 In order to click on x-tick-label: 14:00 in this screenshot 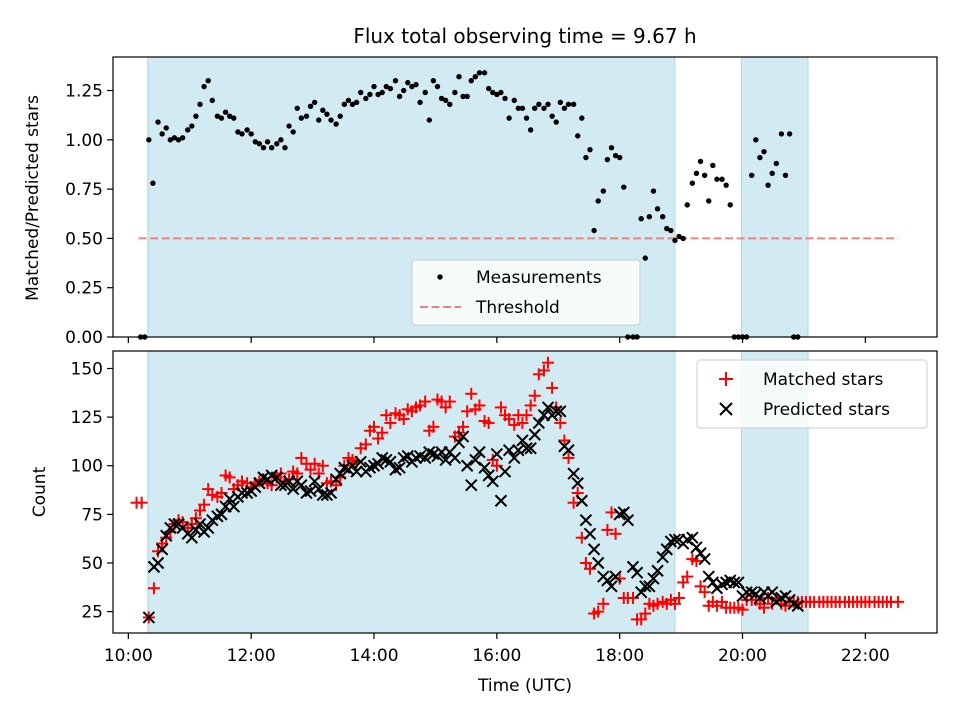, I will do `click(374, 656)`.